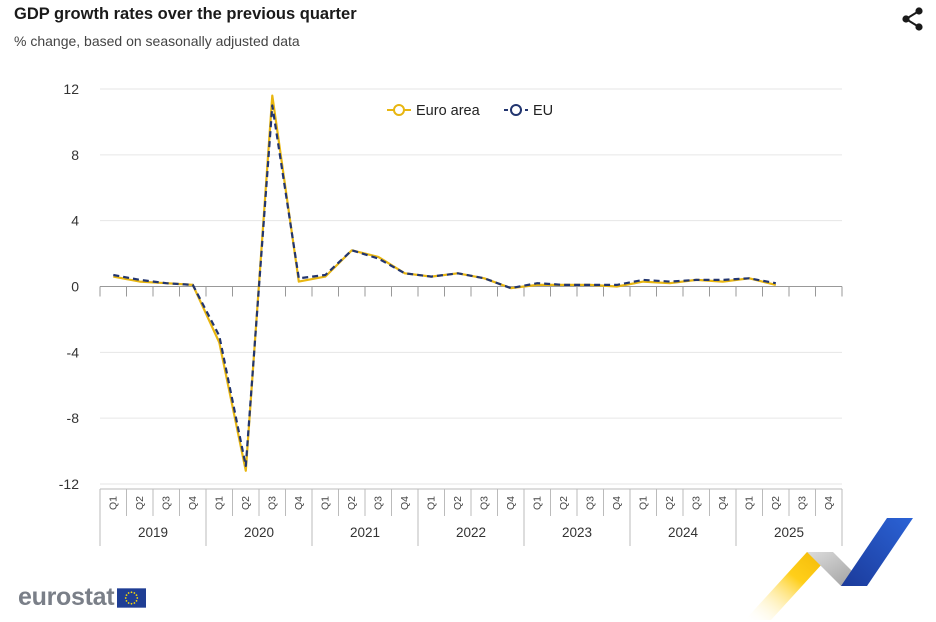 Image resolution: width=936 pixels, height=622 pixels. Describe the element at coordinates (75, 221) in the screenshot. I see `y-tick-label: 4` at that location.